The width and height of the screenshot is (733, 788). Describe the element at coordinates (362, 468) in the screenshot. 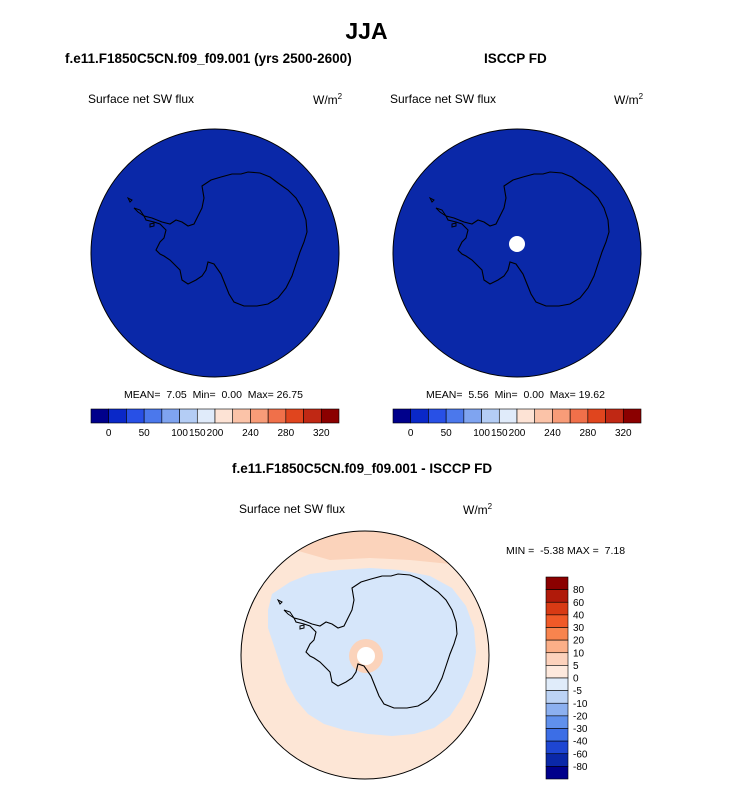

I see `diff-case-title: f.e11.F1850C5CN.f09_f09.001 - ISCCP FD` at that location.